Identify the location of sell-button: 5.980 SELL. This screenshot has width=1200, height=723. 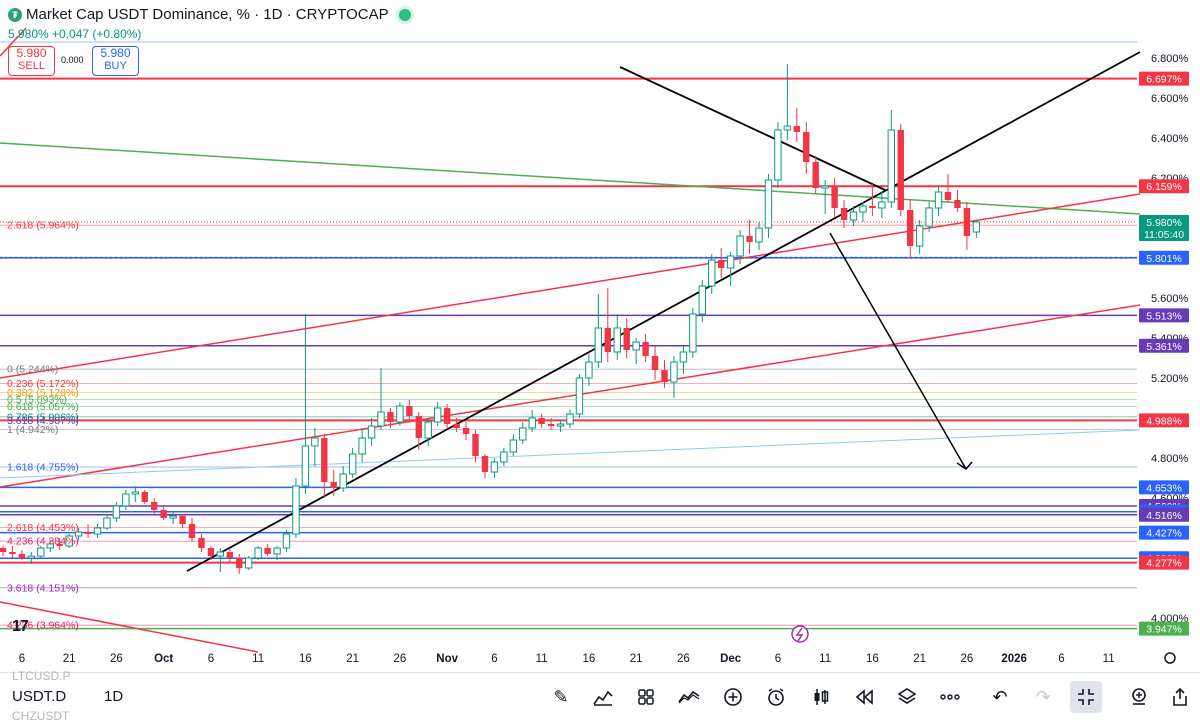
(31, 61).